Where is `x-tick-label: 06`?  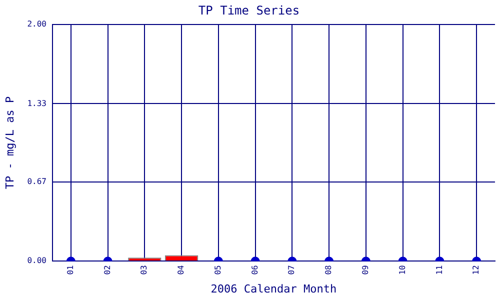
x-tick-label: 06 is located at coordinates (255, 269).